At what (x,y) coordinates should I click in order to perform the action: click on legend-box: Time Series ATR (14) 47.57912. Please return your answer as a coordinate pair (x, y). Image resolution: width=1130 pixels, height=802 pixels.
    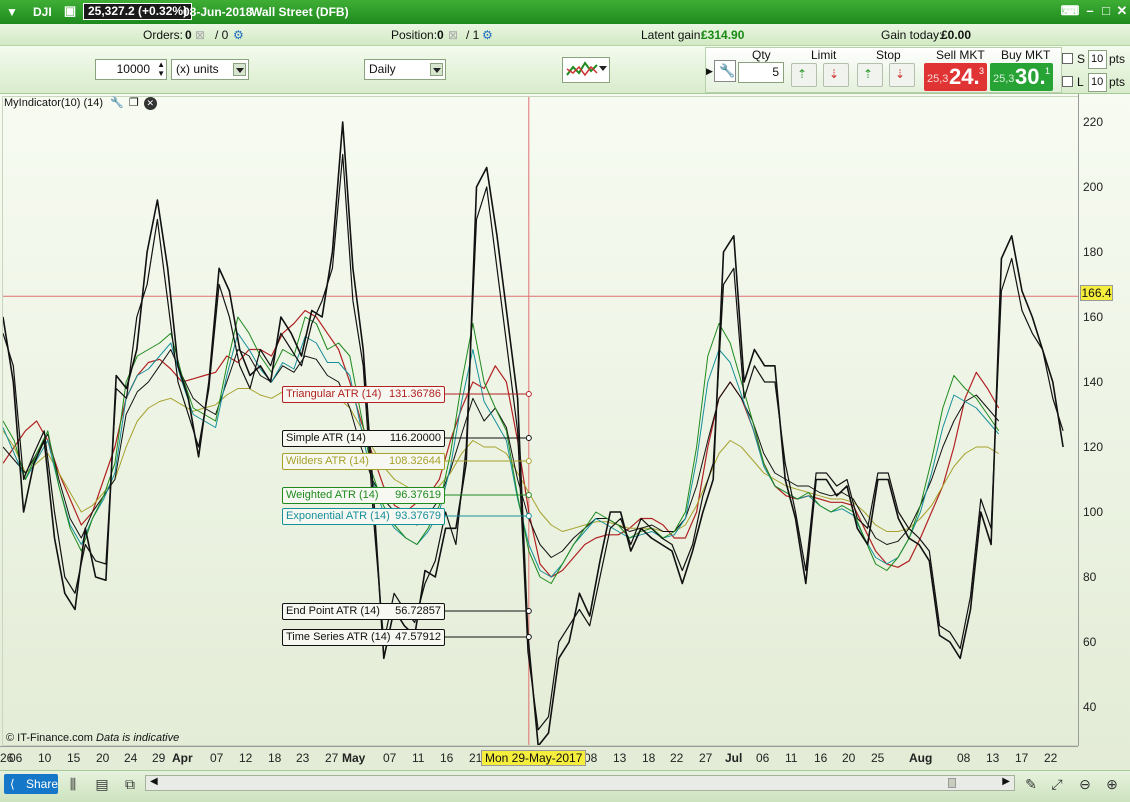
    Looking at the image, I should click on (363, 637).